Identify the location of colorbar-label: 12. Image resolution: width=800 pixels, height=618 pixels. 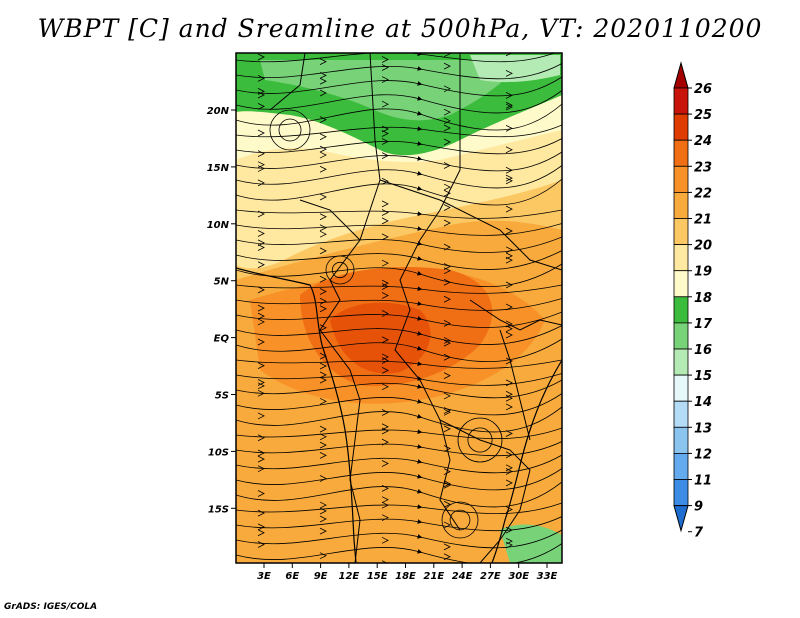
(703, 454).